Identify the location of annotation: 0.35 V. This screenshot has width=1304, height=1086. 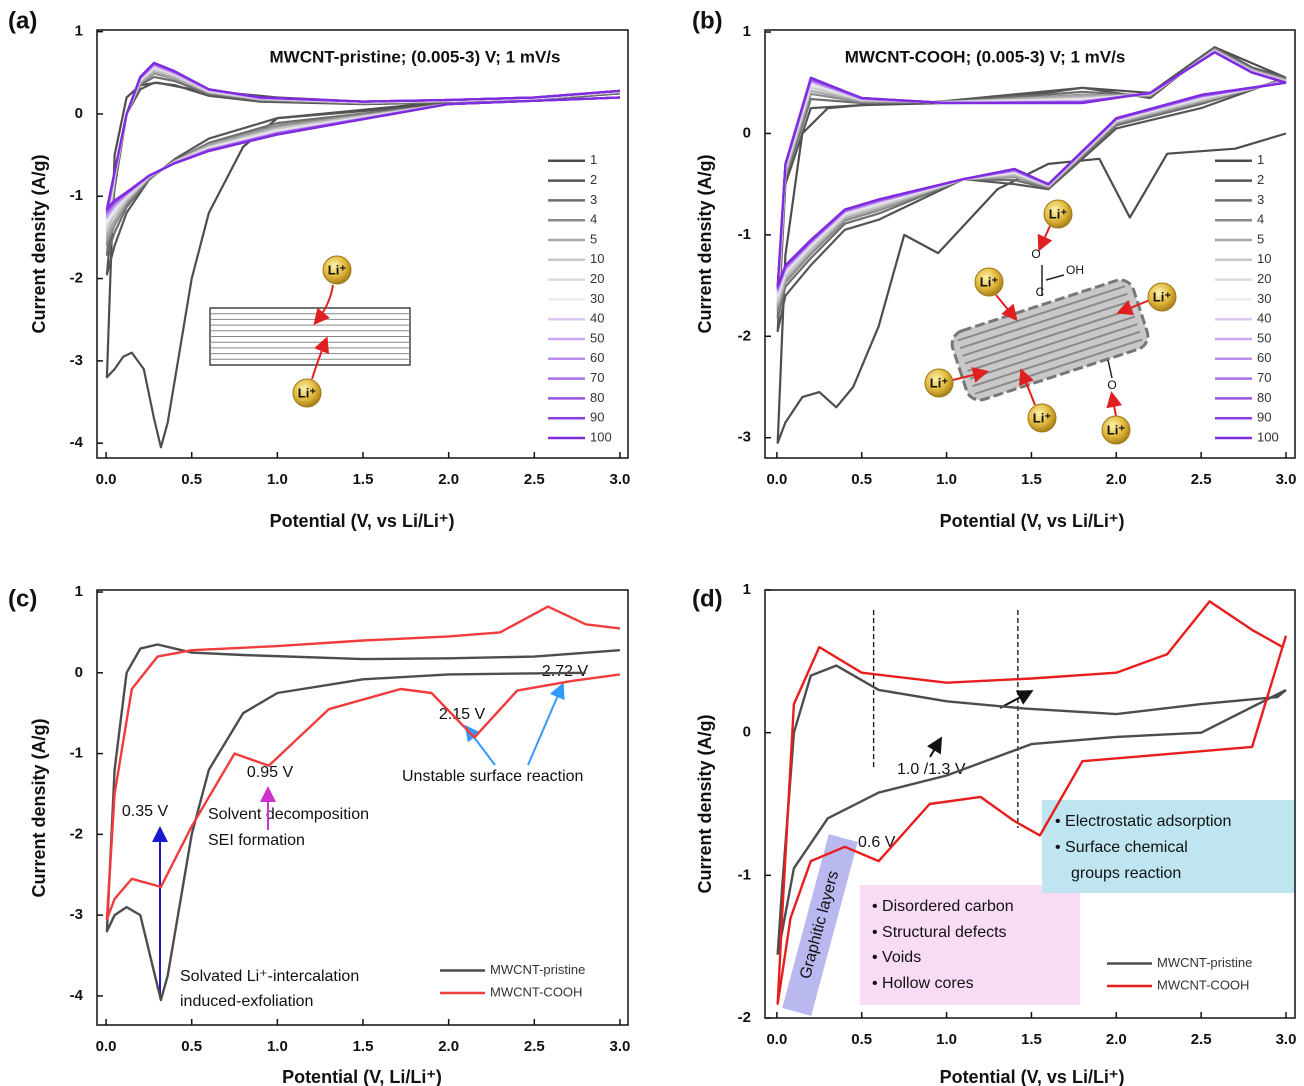
(145, 811).